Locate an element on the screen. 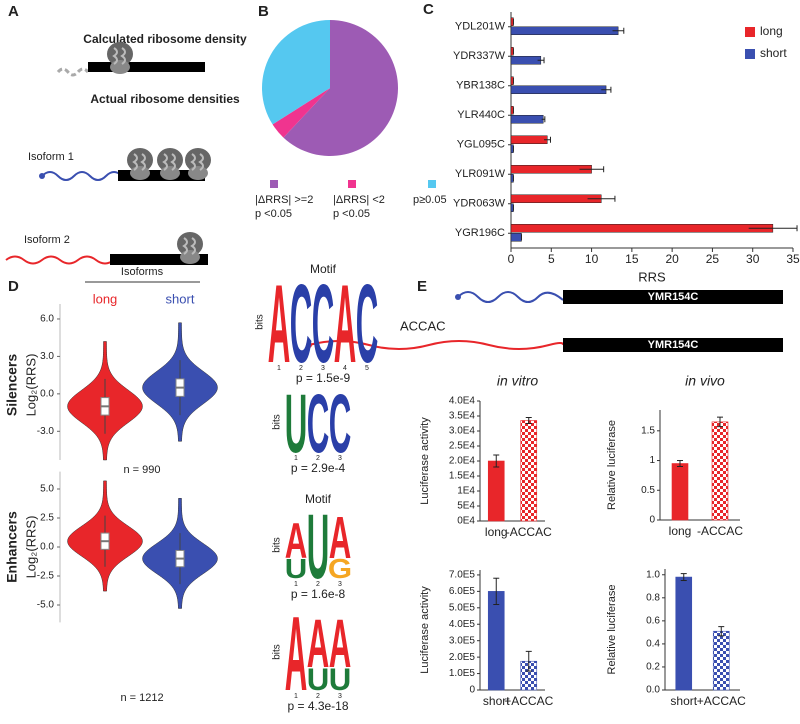 This screenshot has width=800, height=724. y-tick-label: 2.0E5 is located at coordinates (462, 657).